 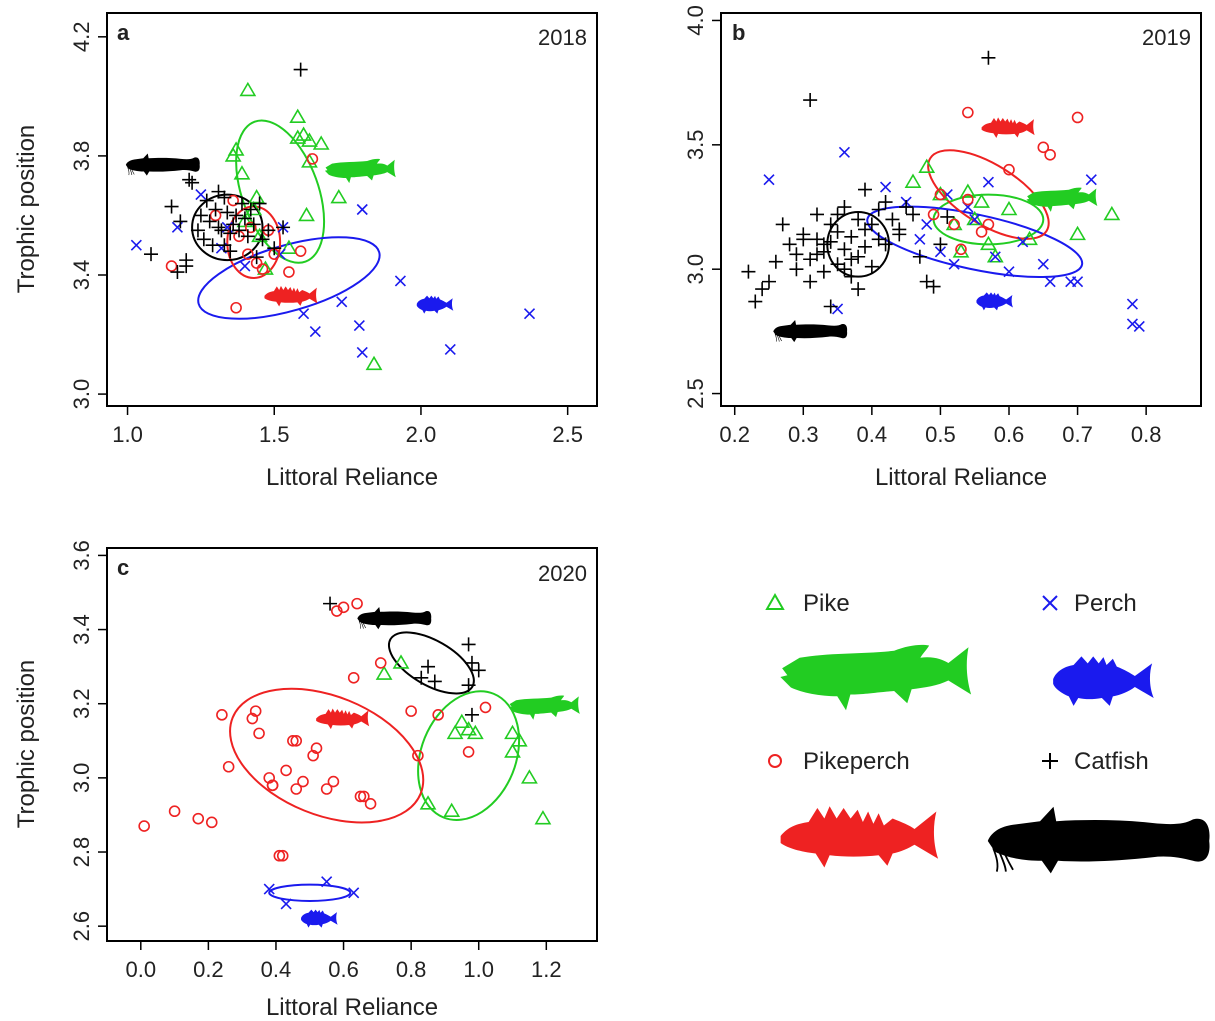 What do you see at coordinates (421, 434) in the screenshot?
I see `x-tick-label: 2.0` at bounding box center [421, 434].